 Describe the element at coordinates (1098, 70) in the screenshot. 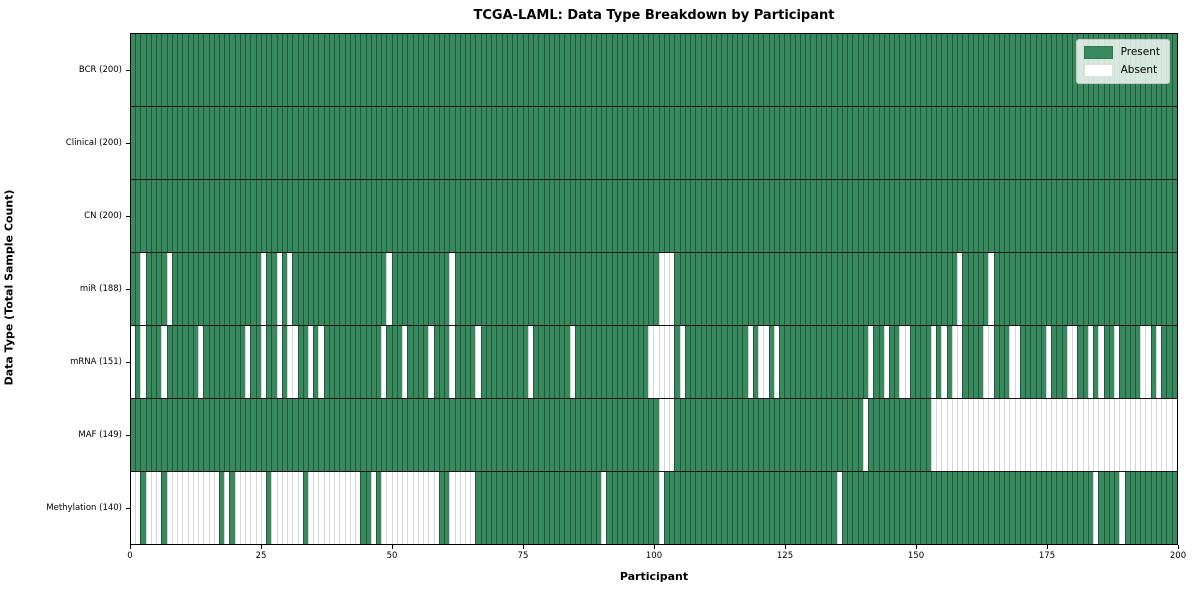

I see `legend-swatch-absent-icon` at that location.